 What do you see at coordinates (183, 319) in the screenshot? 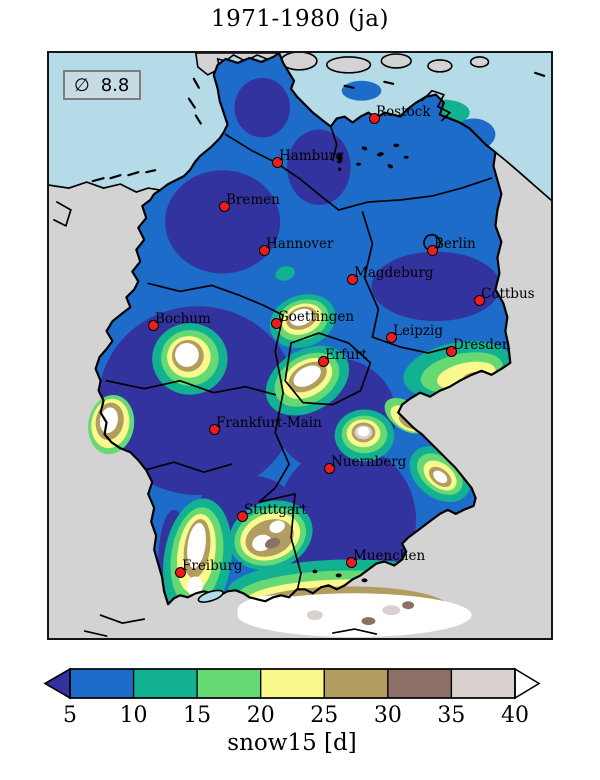
I see `city-label: Bochum` at bounding box center [183, 319].